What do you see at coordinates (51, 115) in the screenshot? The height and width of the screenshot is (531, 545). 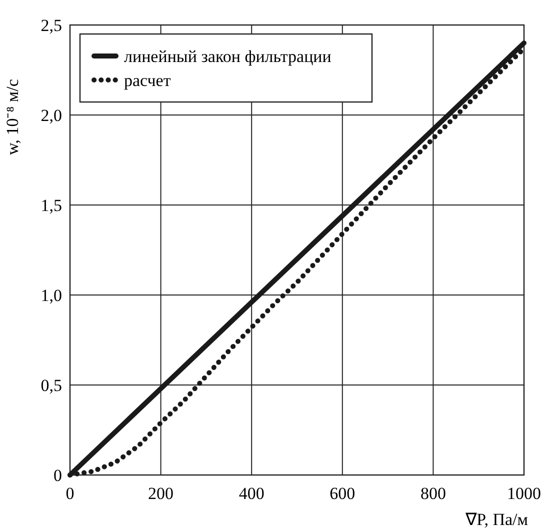 I see `y-tick-label: 2,0` at bounding box center [51, 115].